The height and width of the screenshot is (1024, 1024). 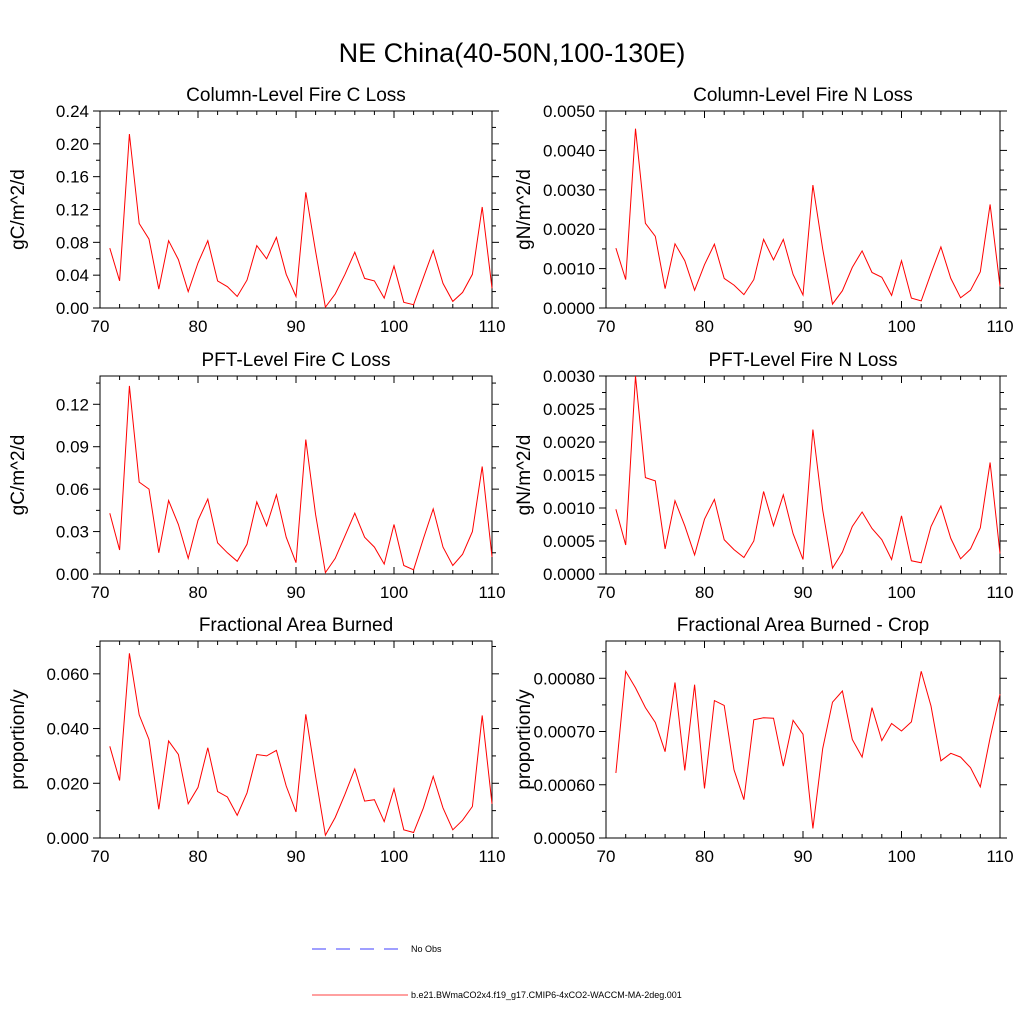 I want to click on panel-title: Column-Level Fire N Loss, so click(x=803, y=95).